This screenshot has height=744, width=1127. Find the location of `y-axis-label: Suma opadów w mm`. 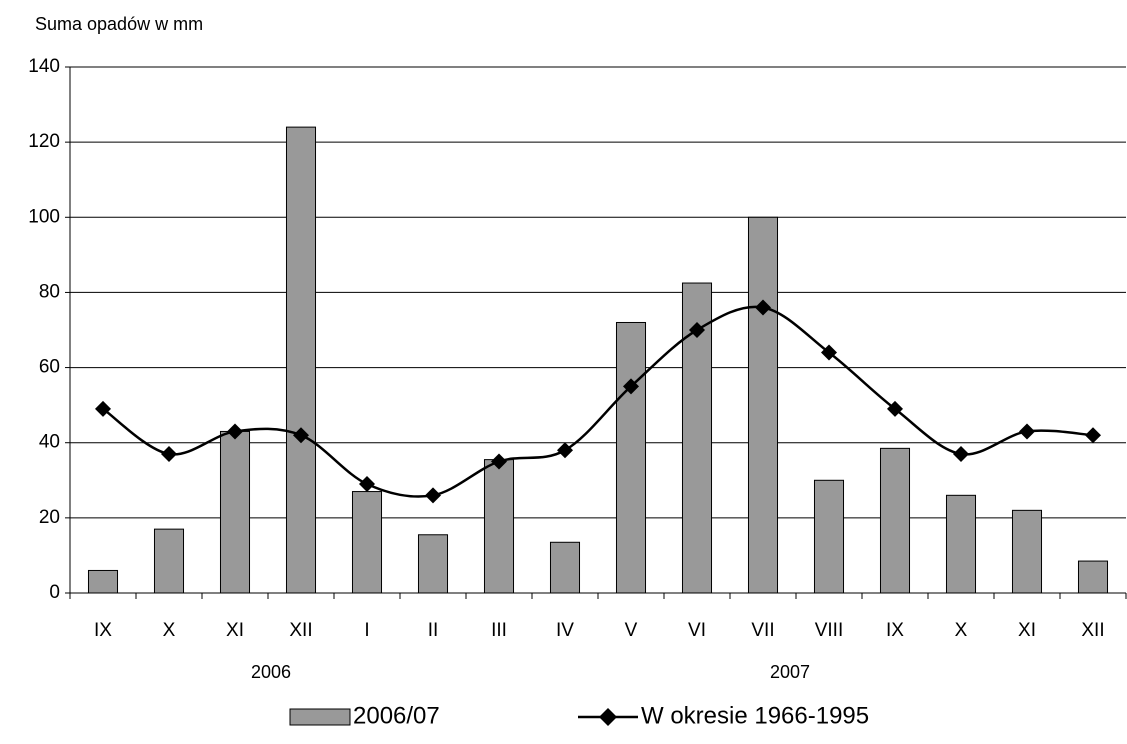

y-axis-label: Suma opadów w mm is located at coordinates (119, 24).